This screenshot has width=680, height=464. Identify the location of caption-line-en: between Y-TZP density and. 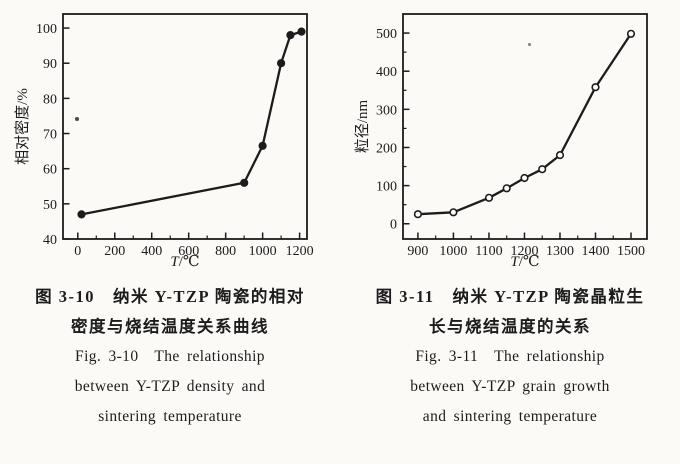
(170, 386).